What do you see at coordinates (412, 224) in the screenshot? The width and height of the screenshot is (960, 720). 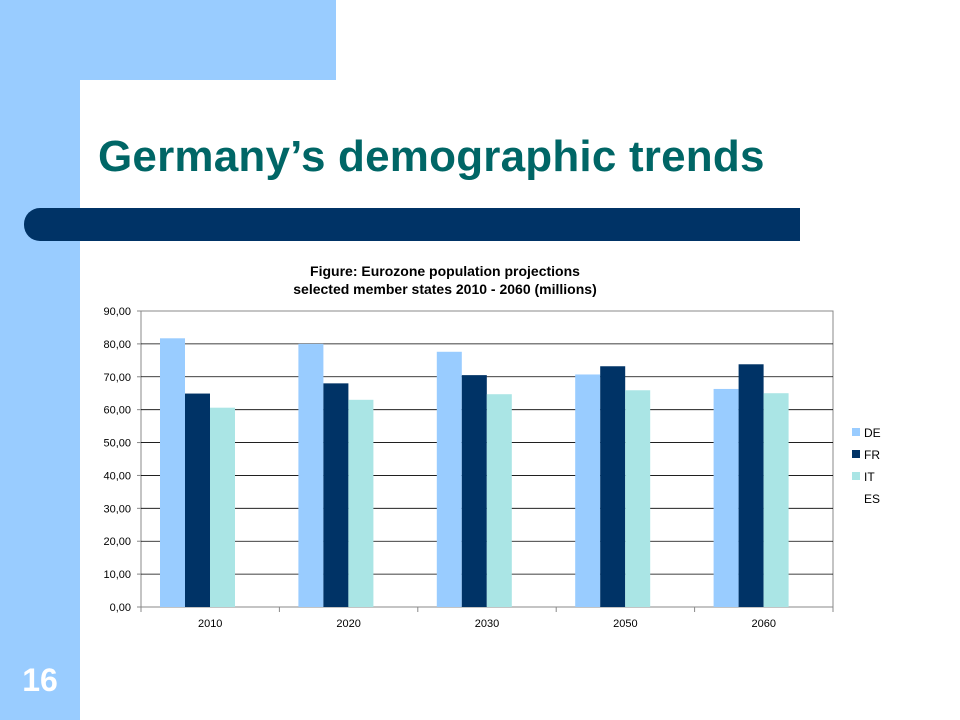 I see `title-bar` at bounding box center [412, 224].